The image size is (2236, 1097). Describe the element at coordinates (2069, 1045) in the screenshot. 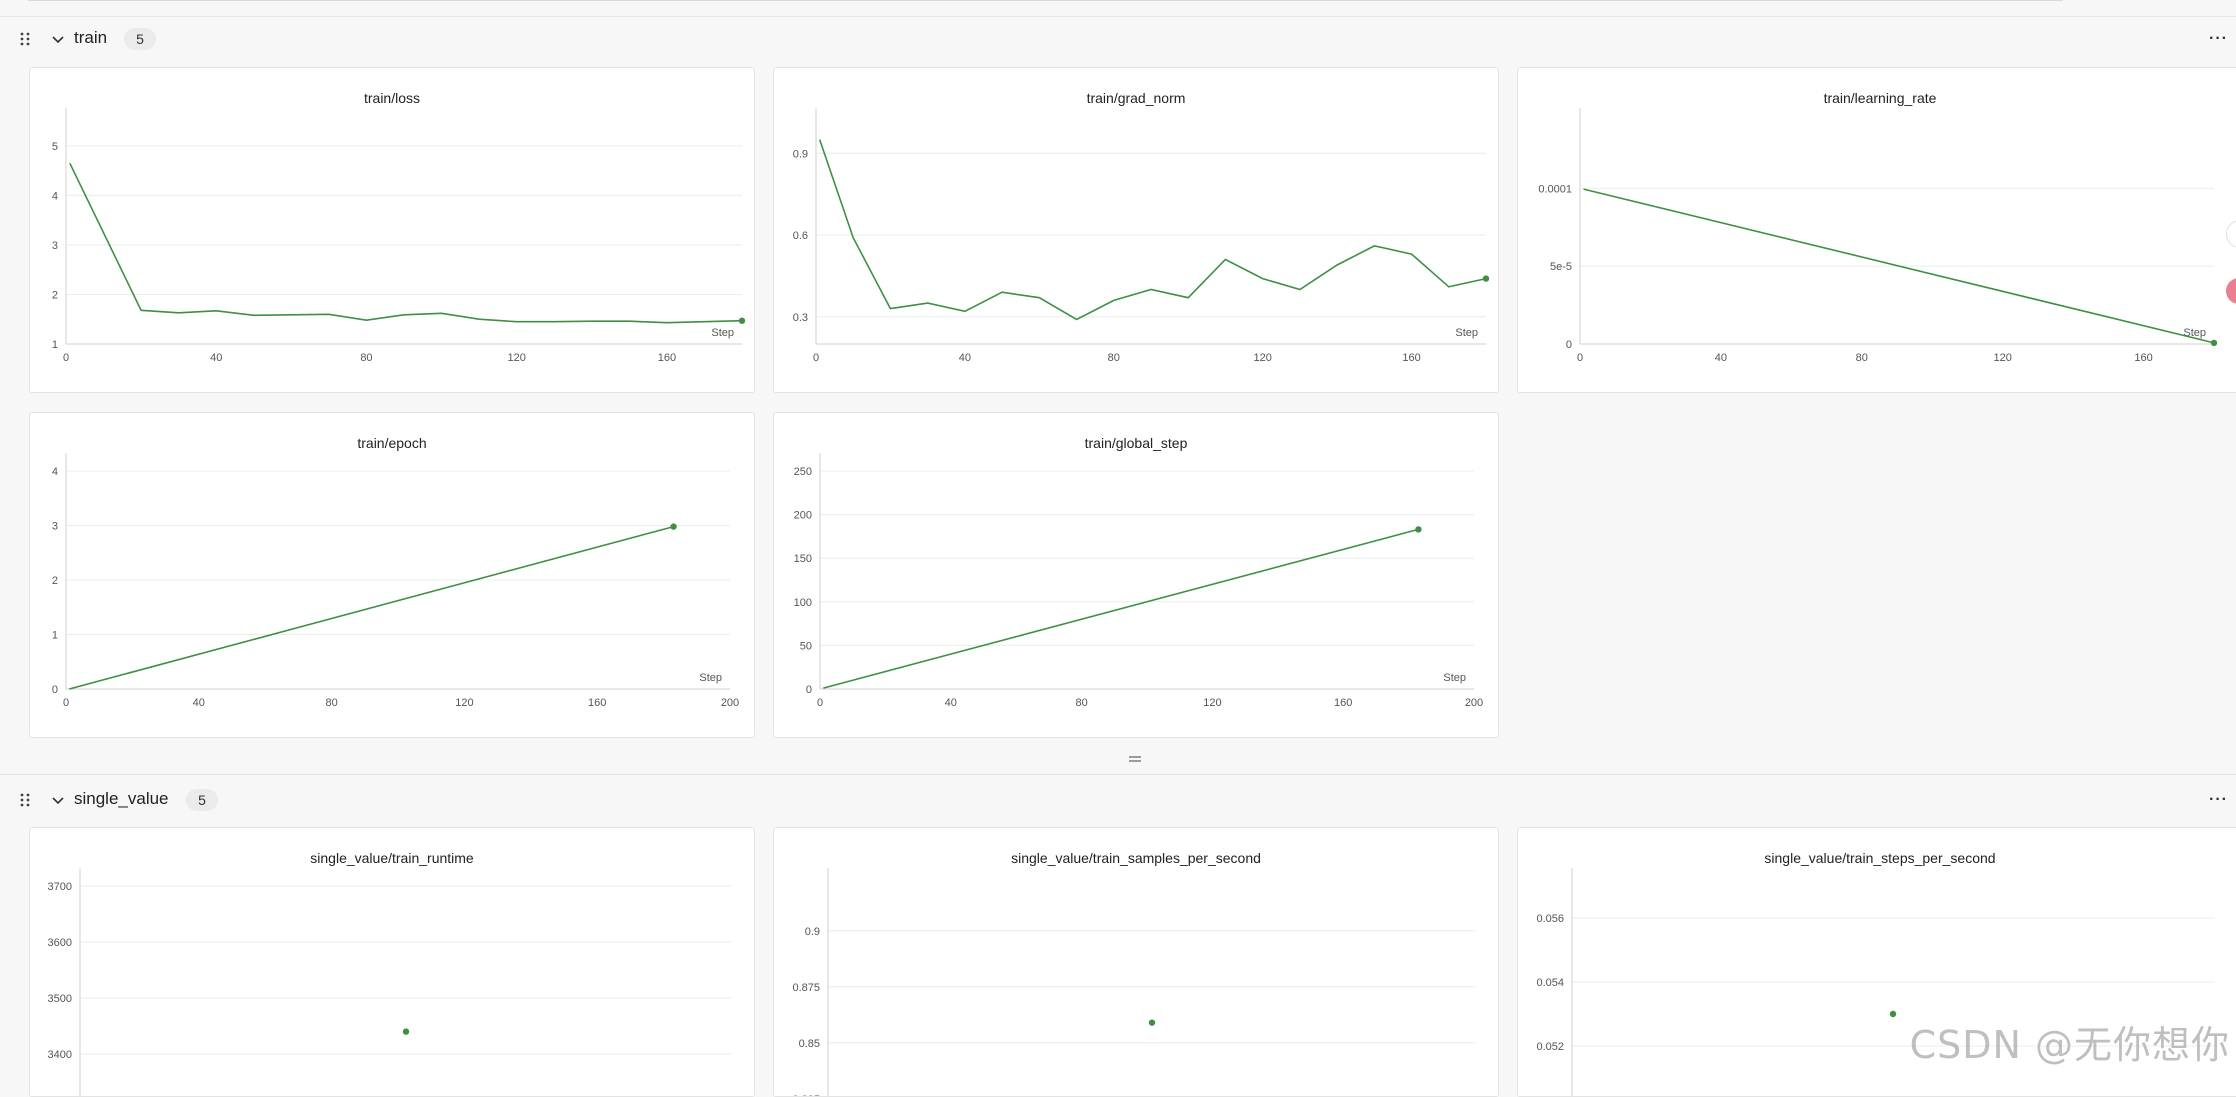

I see `watermark: CSDN @无你想你` at that location.